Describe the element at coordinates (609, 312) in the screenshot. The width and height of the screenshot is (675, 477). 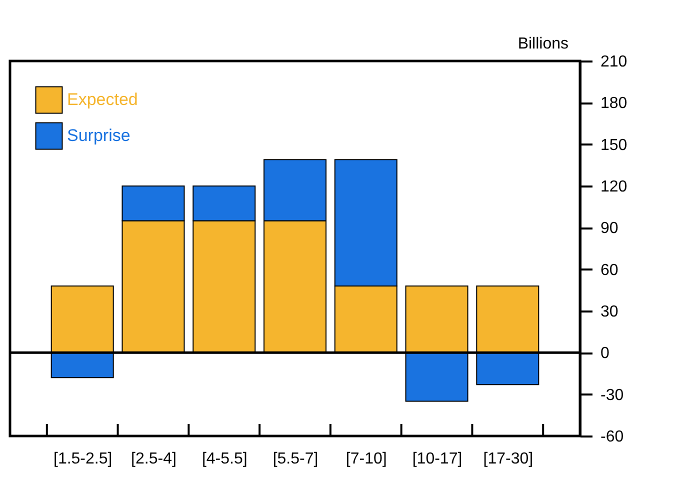
I see `y-tick-label: 30` at that location.